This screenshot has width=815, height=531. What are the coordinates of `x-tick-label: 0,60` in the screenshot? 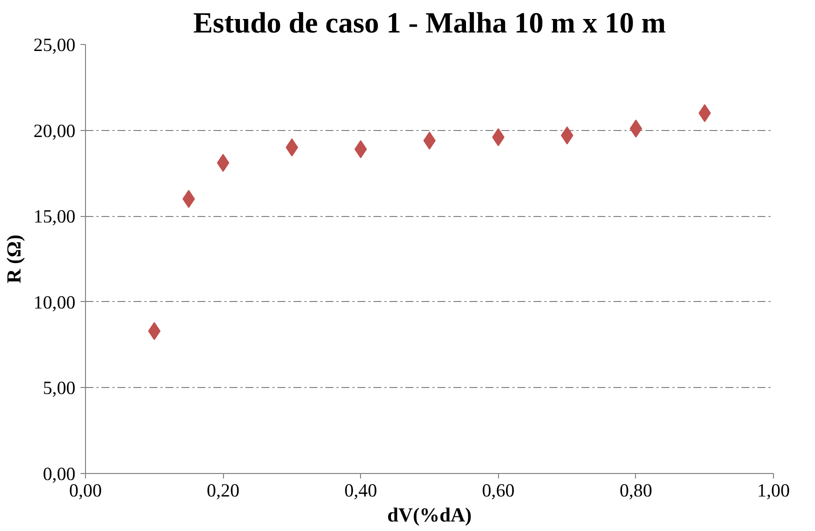 It's located at (498, 491).